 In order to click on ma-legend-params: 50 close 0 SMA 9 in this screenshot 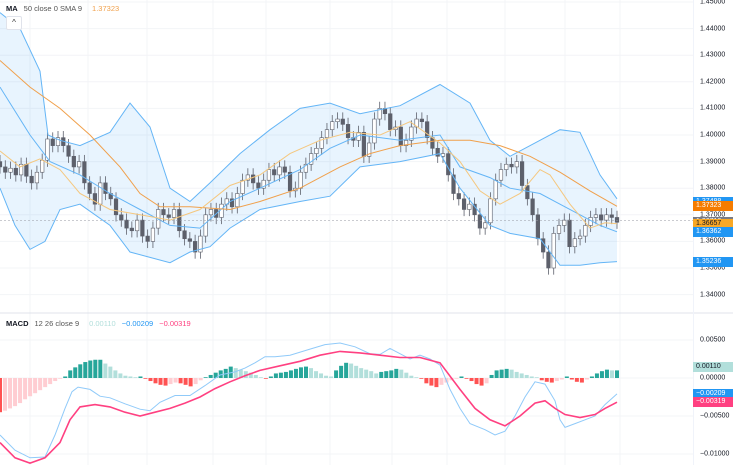, I will do `click(53, 8)`.